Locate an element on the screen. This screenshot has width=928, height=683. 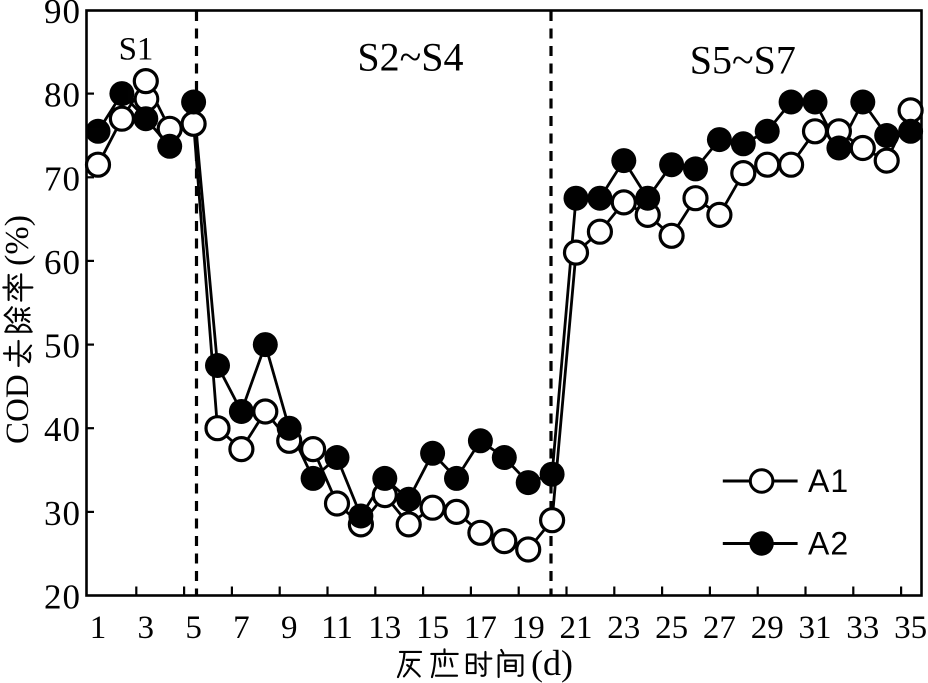
svg-text: 60 is located at coordinates (62, 262).